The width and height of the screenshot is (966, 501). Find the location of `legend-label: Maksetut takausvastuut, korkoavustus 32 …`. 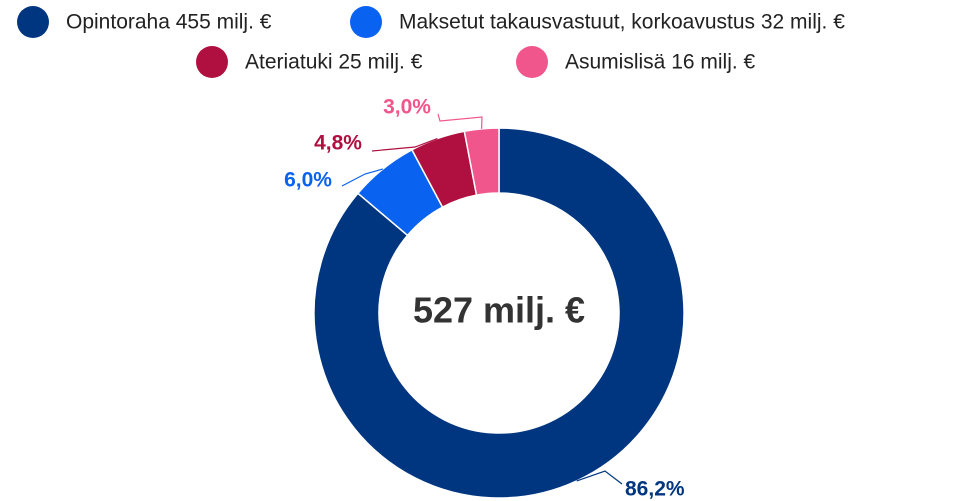

legend-label: Maksetut takausvastuut, korkoavustus 32 … is located at coordinates (622, 22).